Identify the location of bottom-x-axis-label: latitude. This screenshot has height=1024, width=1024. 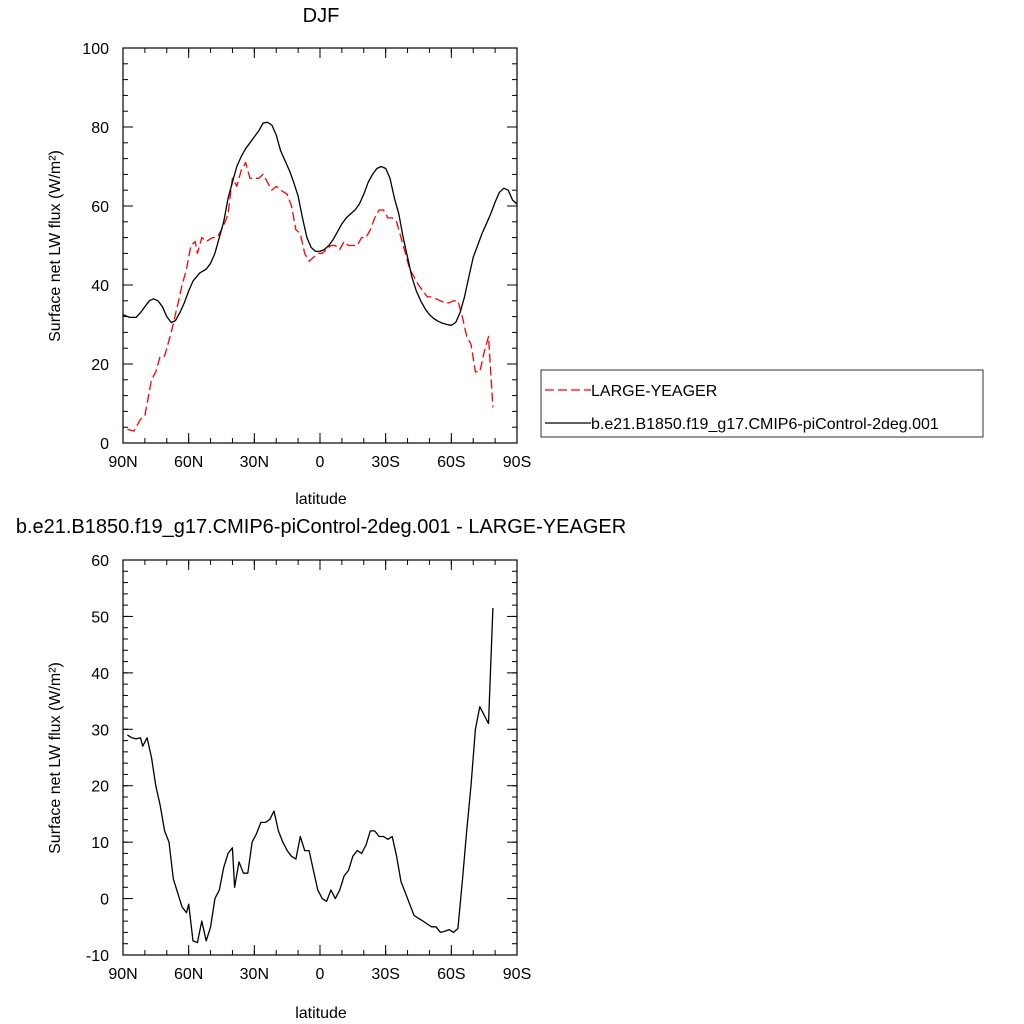
(321, 1013).